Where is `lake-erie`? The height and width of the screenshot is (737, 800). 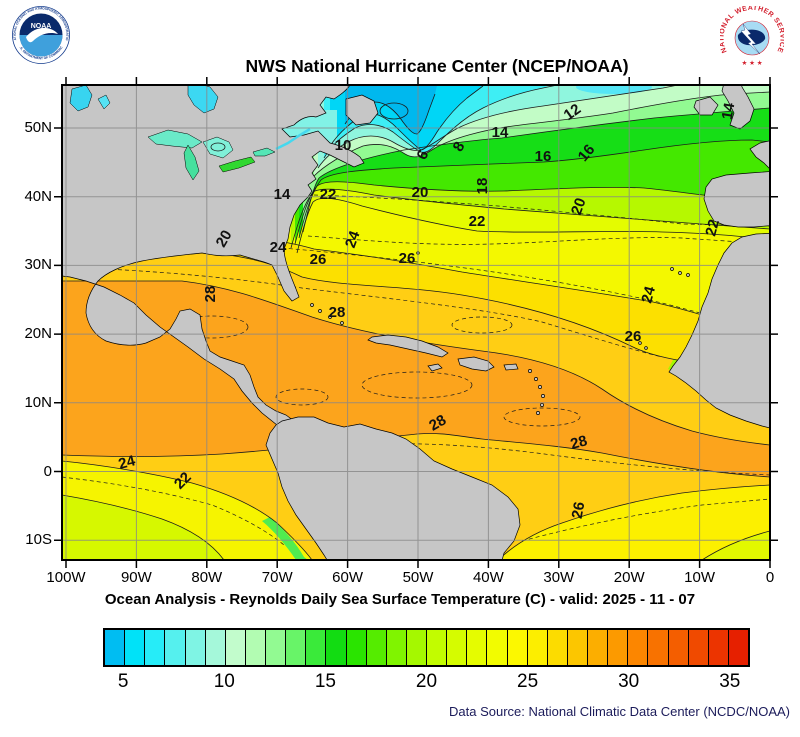 lake-erie is located at coordinates (237, 164).